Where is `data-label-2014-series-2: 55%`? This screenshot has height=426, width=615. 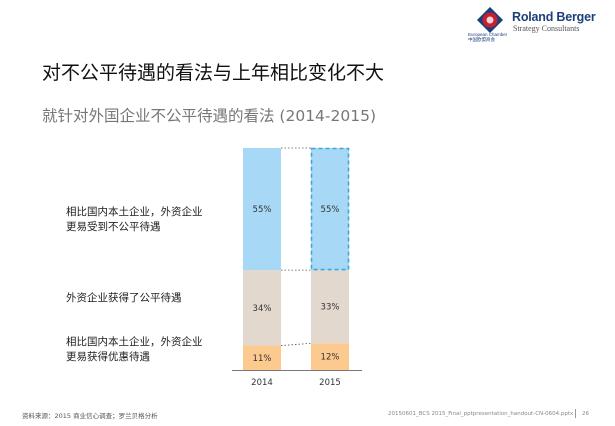
data-label-2014-series-2: 55% is located at coordinates (262, 210).